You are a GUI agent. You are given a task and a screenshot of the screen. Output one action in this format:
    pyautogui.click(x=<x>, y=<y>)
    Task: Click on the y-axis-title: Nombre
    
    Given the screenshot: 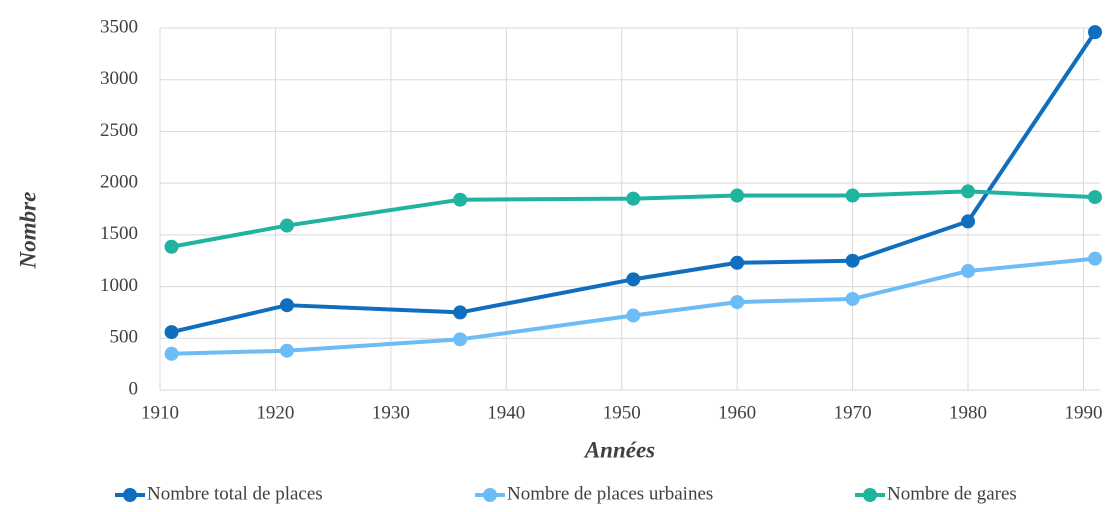 What is the action you would take?
    pyautogui.click(x=27, y=231)
    